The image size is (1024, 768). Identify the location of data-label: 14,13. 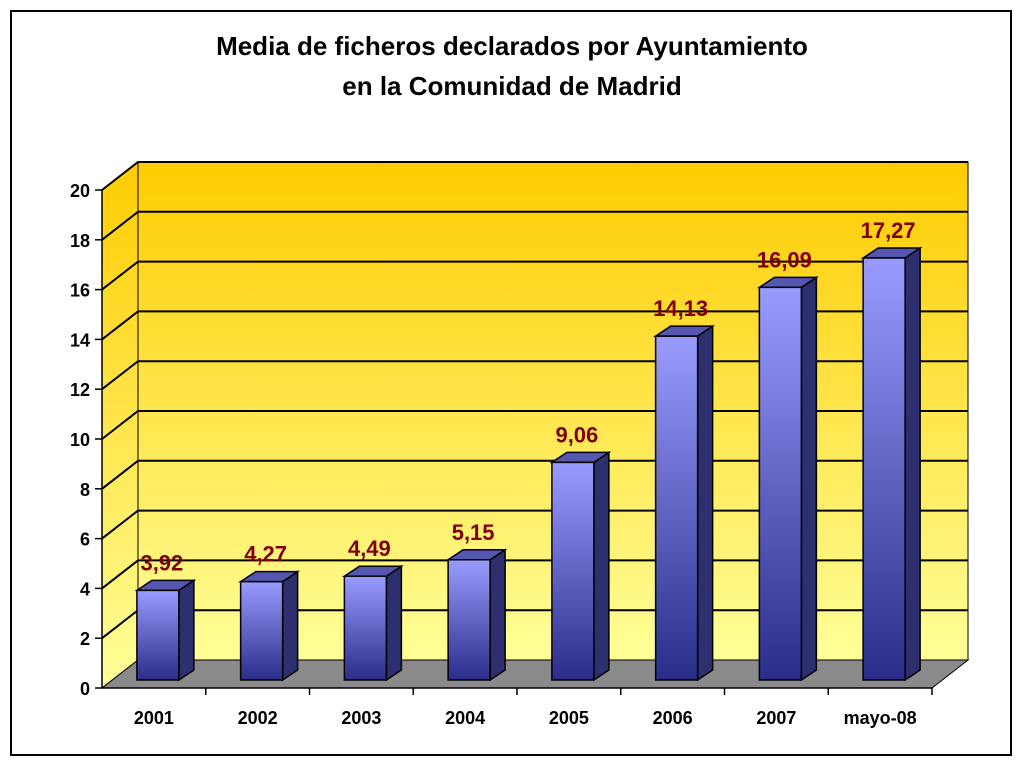
(680, 308).